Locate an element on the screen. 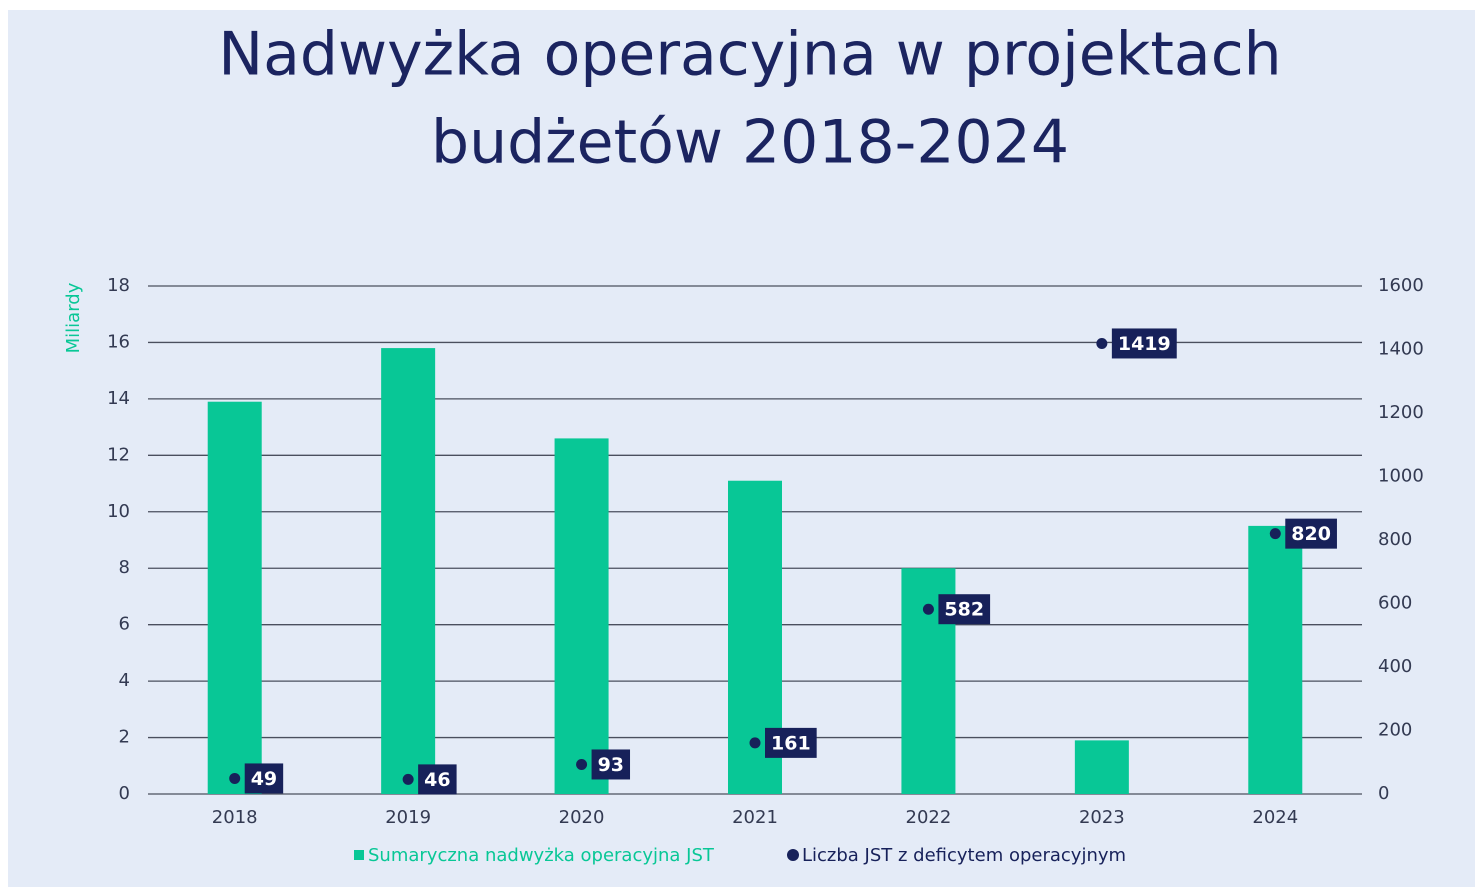 The image size is (1481, 887). data-label: 93 is located at coordinates (611, 765).